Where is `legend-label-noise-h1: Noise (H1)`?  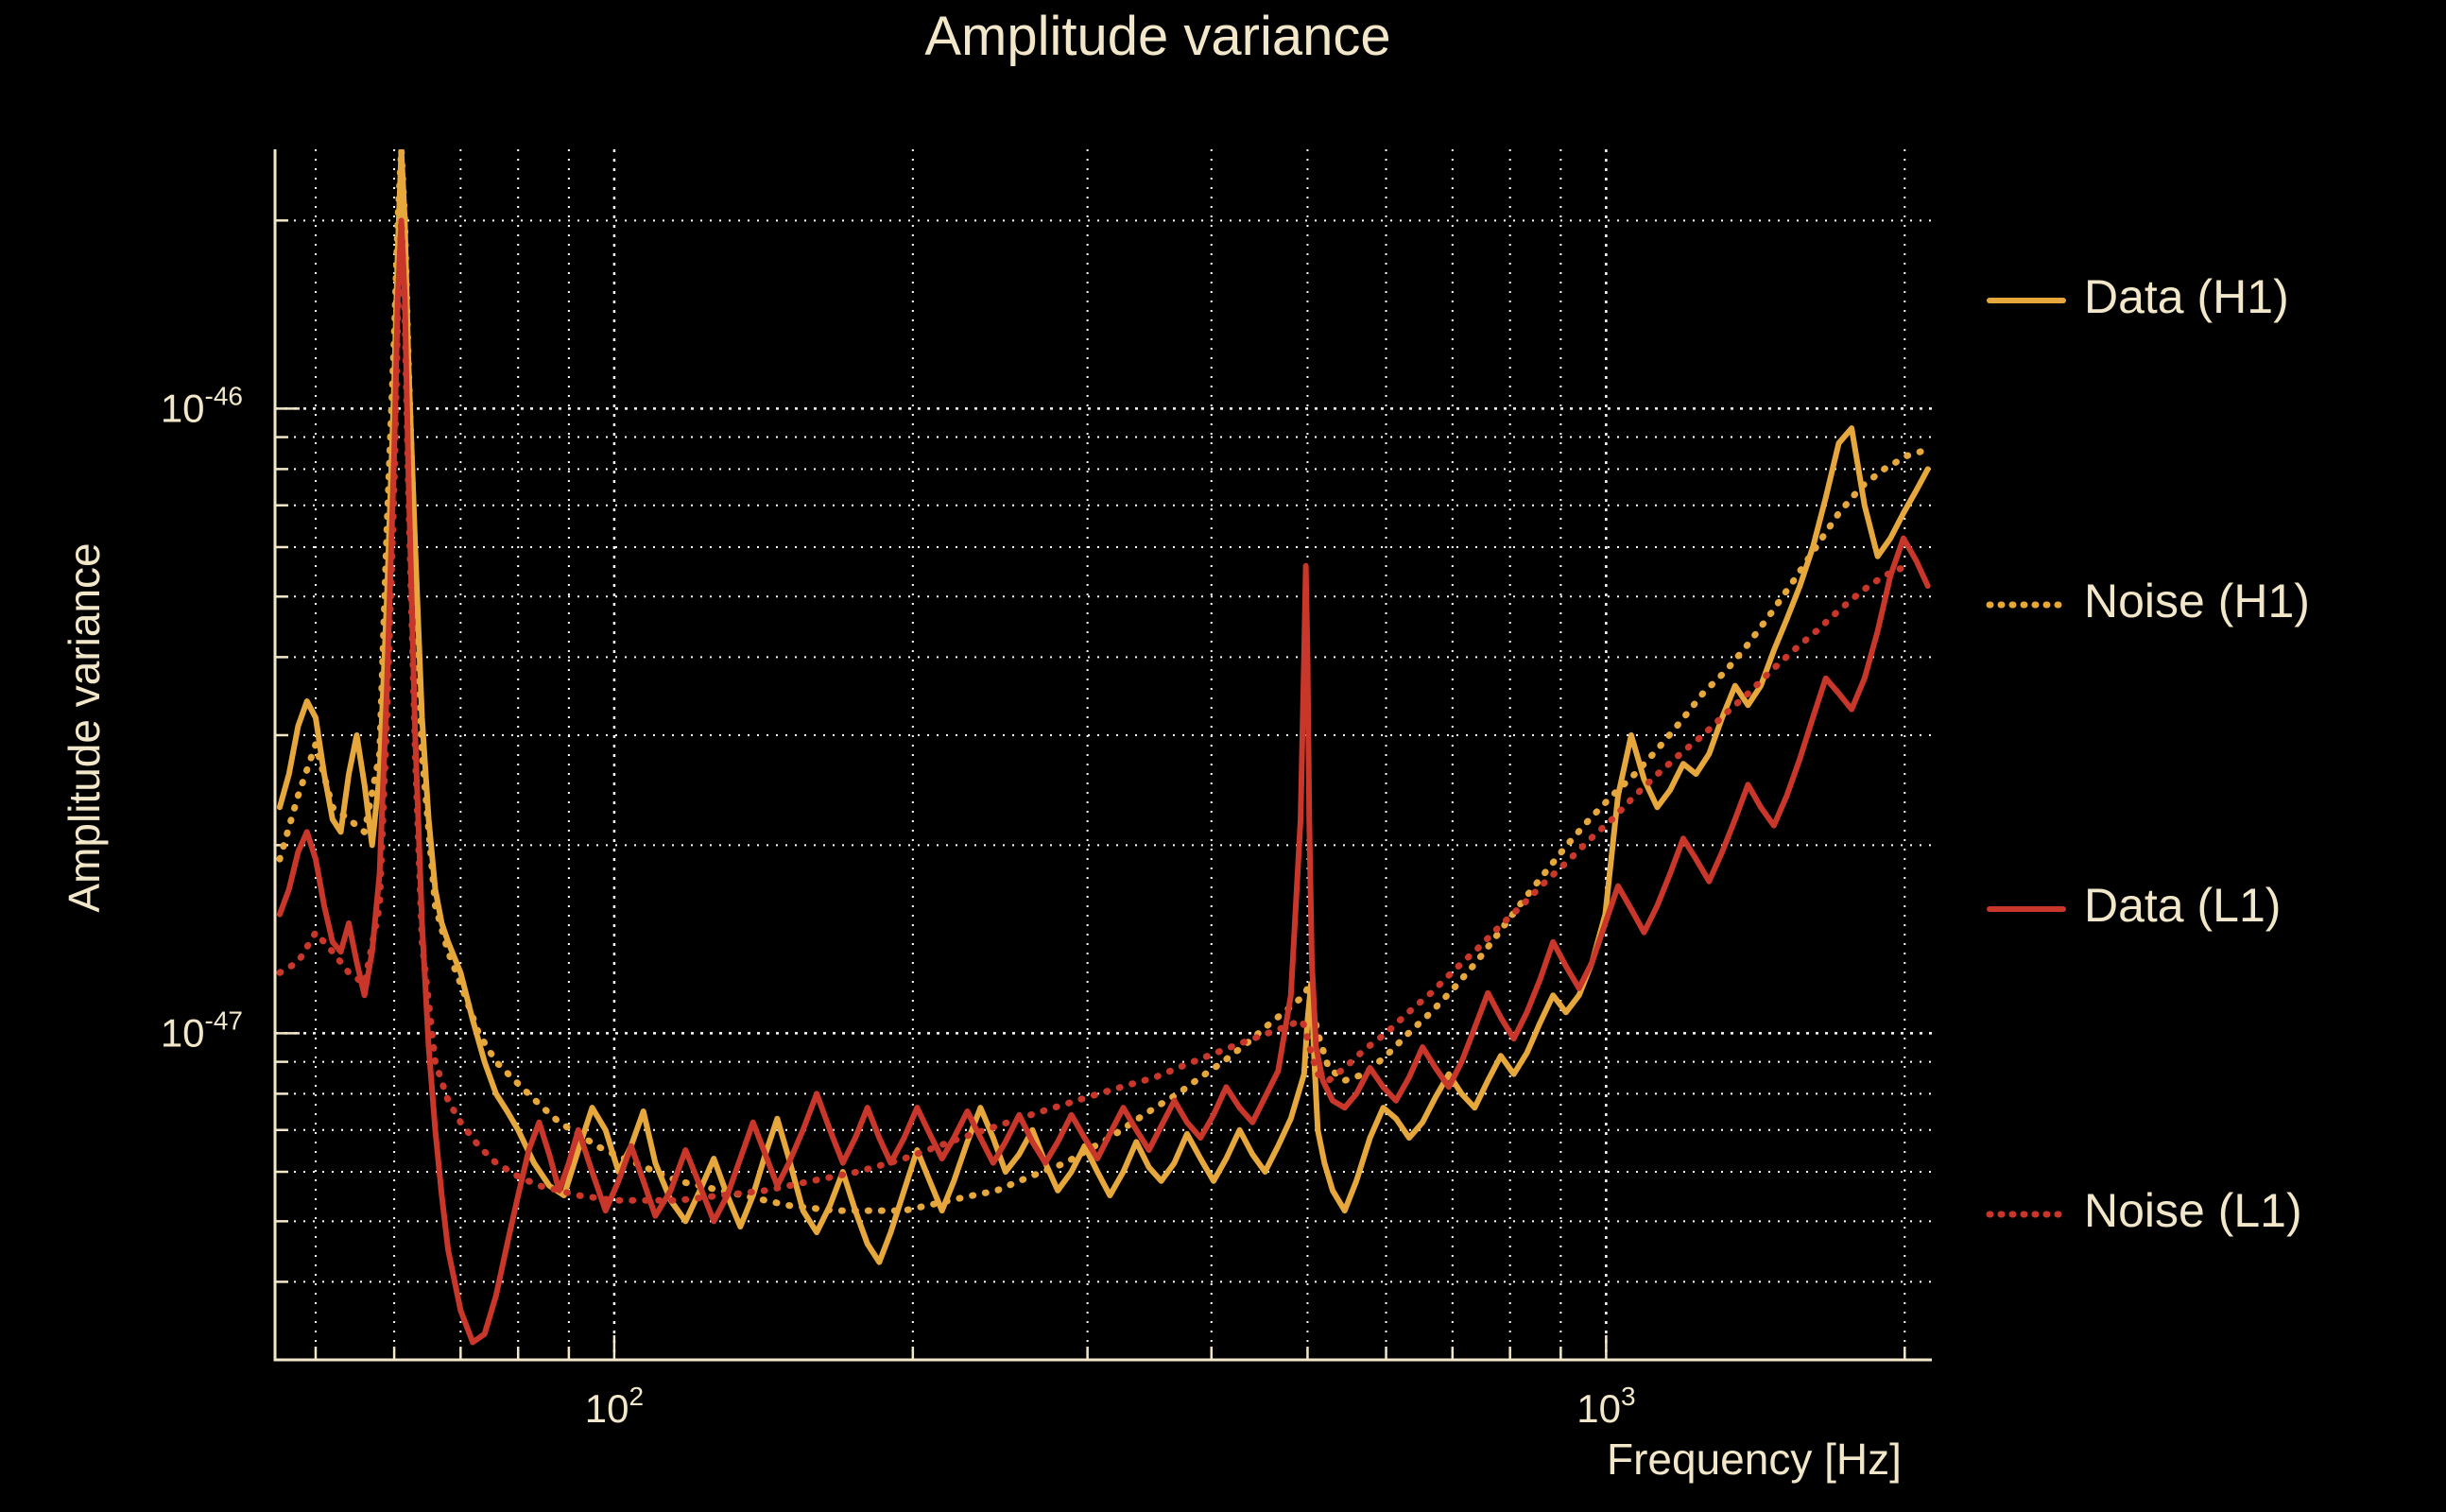 legend-label-noise-h1: Noise (H1) is located at coordinates (2197, 601).